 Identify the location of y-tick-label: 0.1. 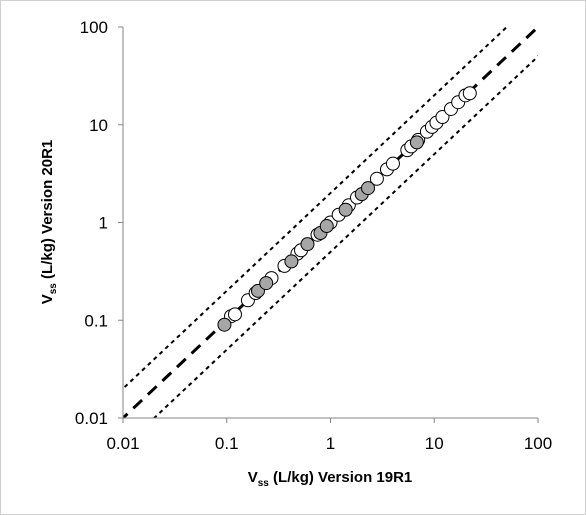
(96, 320).